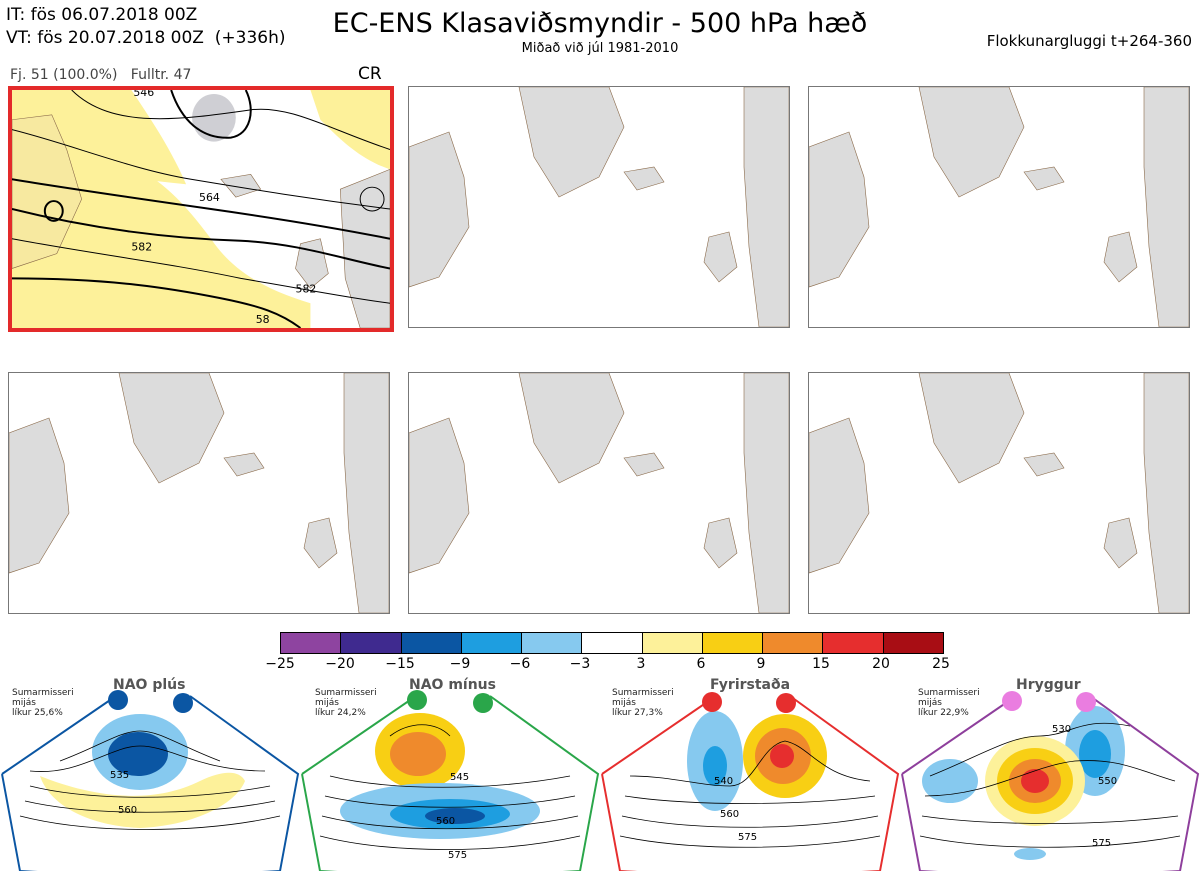 The image size is (1200, 871). I want to click on regime-info: Sumarmisseri mijás líkur 22,9%, so click(949, 703).